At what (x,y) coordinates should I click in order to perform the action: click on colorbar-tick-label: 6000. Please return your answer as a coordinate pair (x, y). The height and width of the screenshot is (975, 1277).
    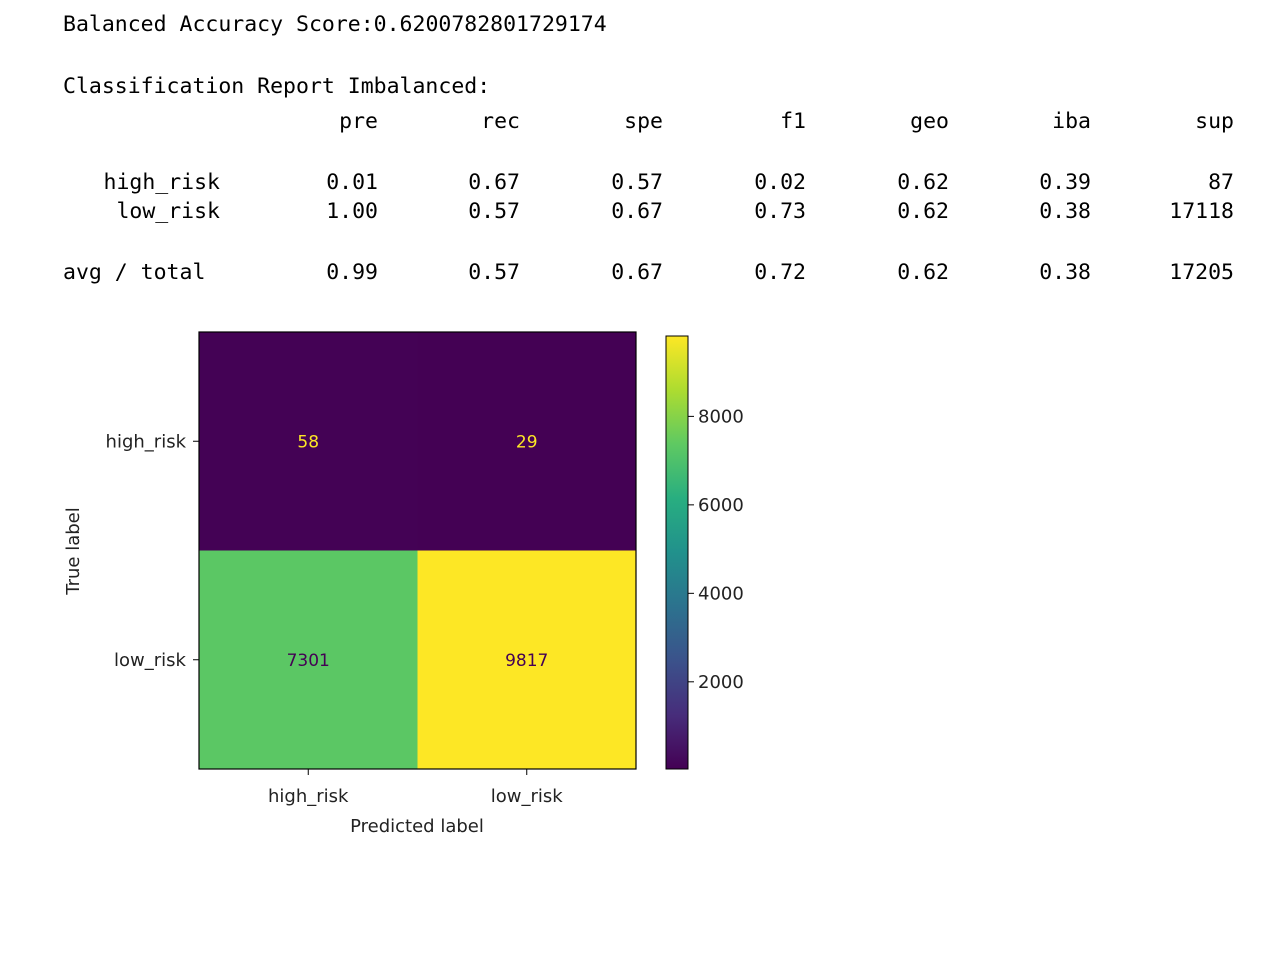
    Looking at the image, I should click on (721, 505).